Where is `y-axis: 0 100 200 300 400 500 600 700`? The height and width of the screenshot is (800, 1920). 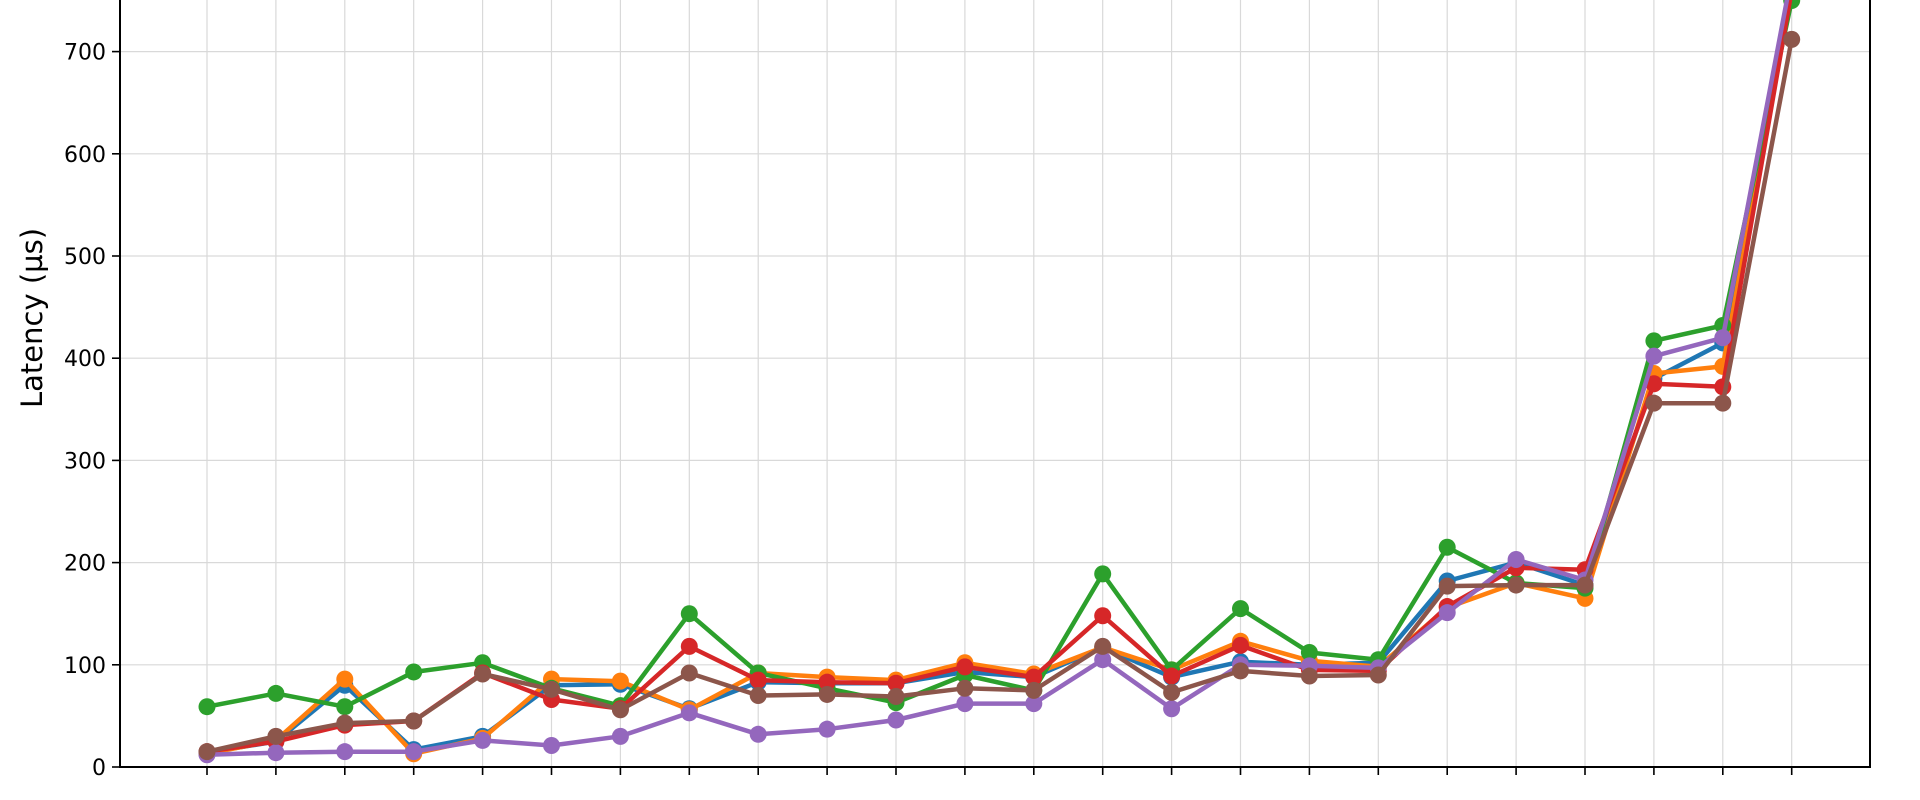
y-axis: 0 100 200 300 400 500 600 700 is located at coordinates (92, 411).